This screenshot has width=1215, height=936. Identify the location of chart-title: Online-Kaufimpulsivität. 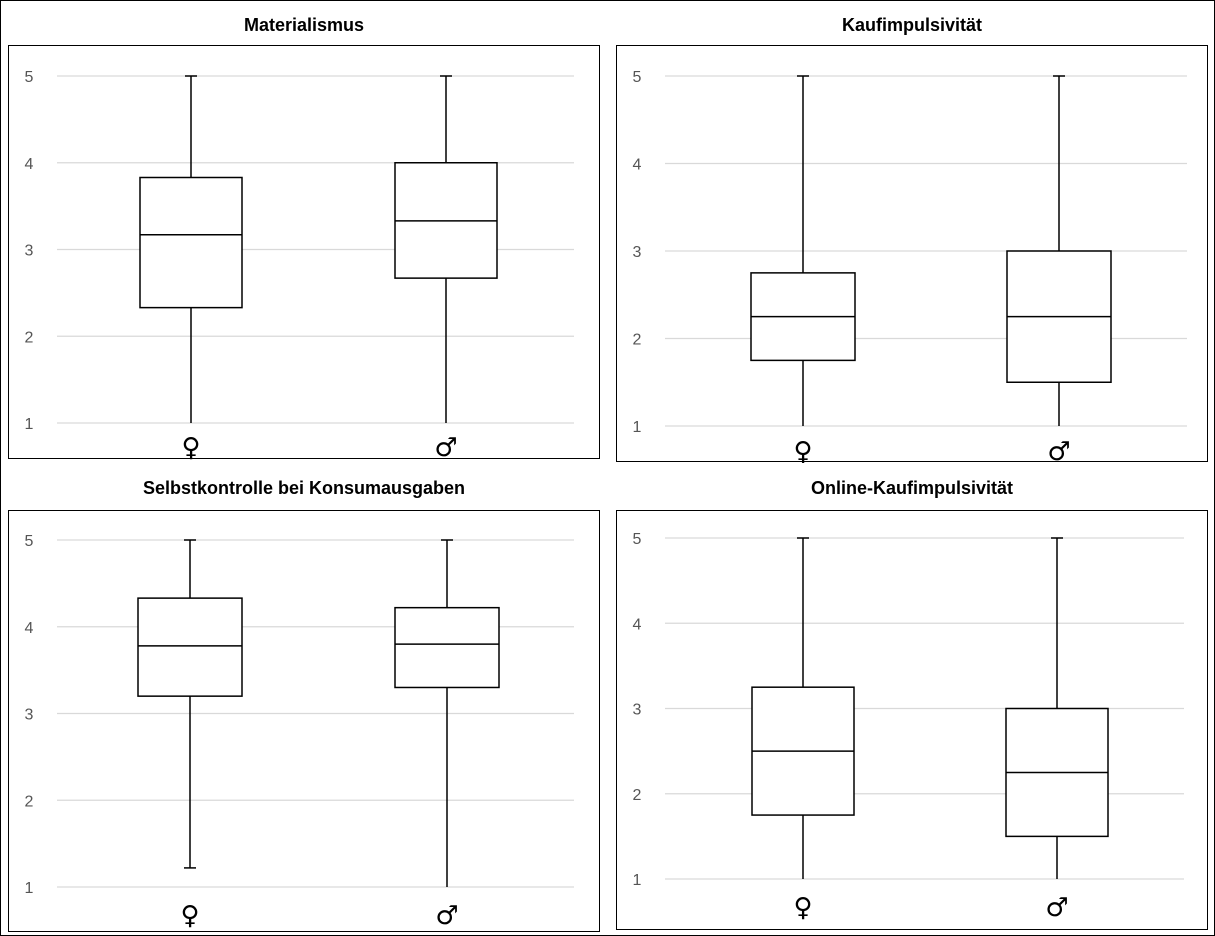
(912, 487).